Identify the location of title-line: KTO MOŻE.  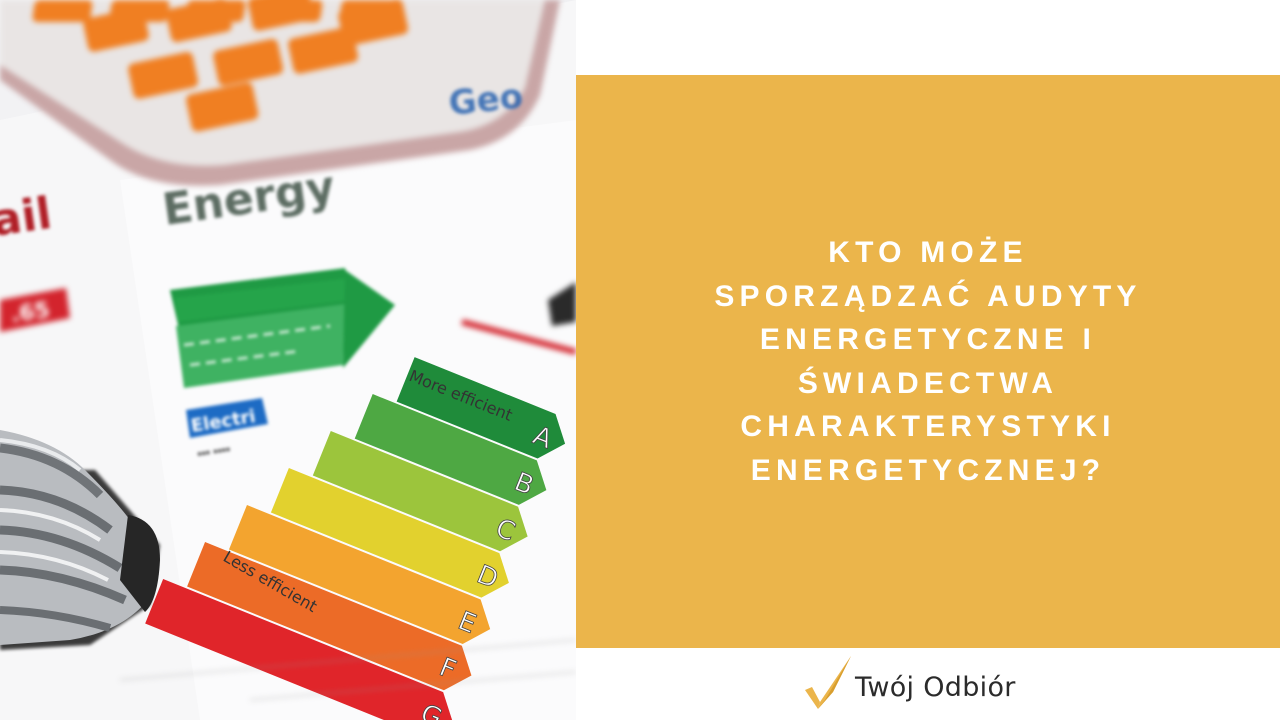
(928, 252).